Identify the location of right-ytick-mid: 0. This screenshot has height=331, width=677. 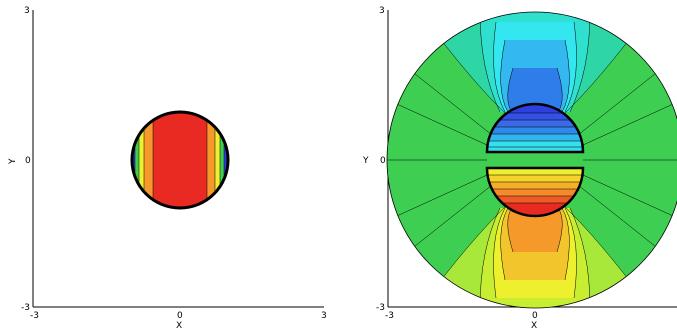
(383, 161).